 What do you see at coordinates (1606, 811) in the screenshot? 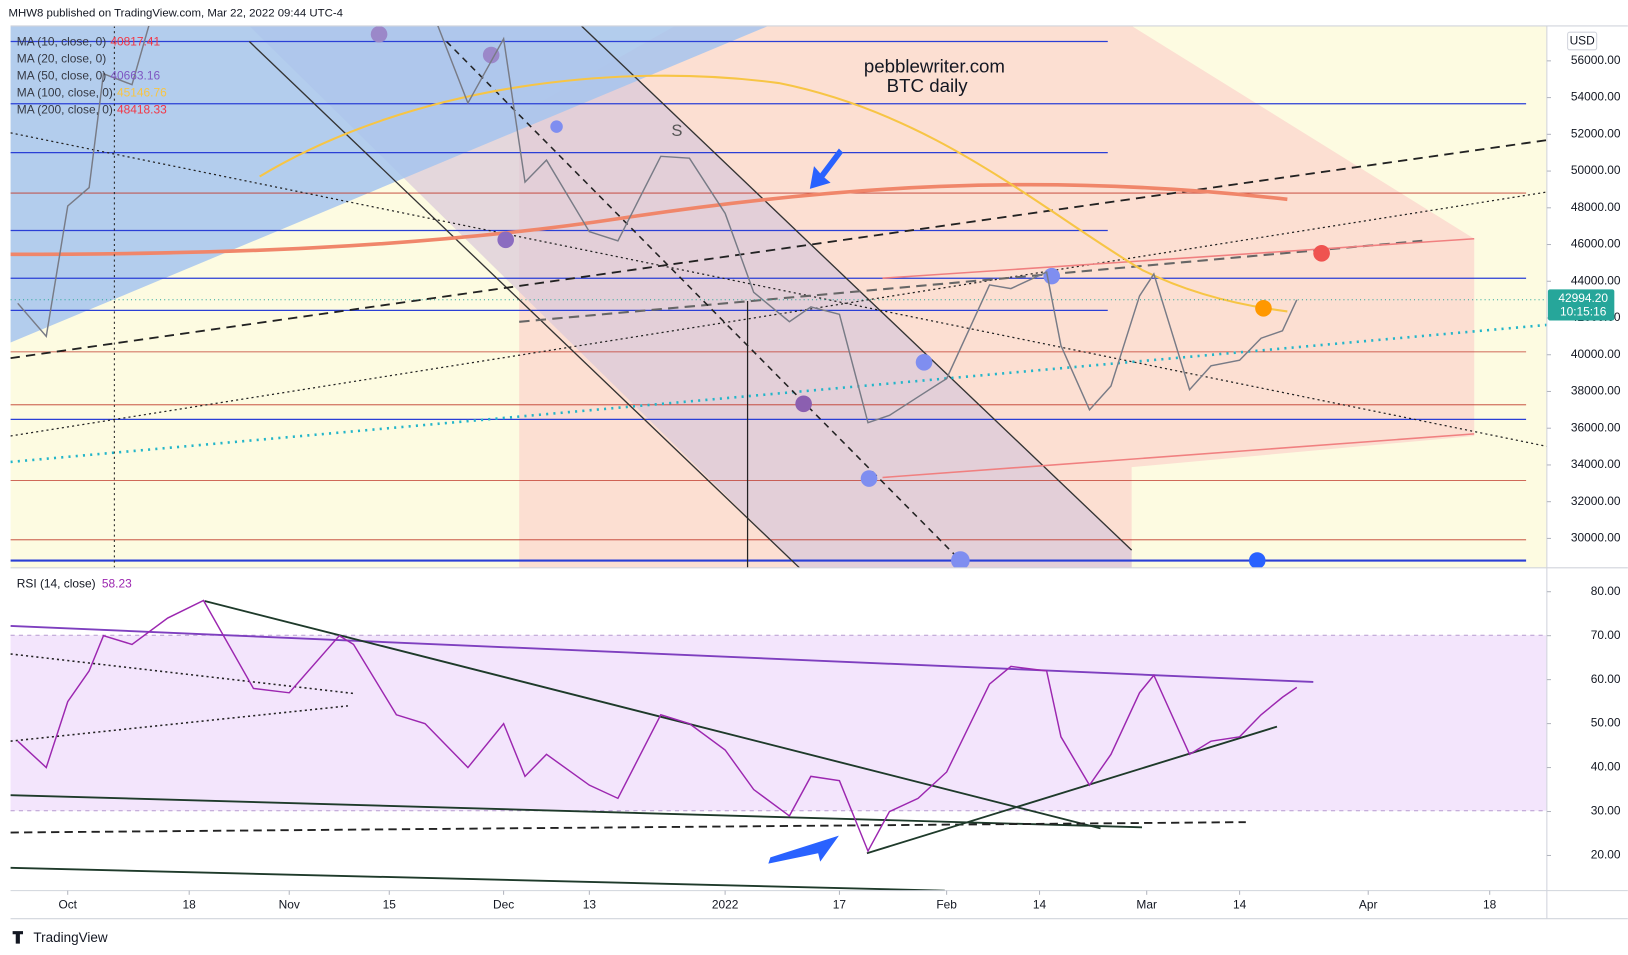
I see `y-tick-label: 30.00` at bounding box center [1606, 811].